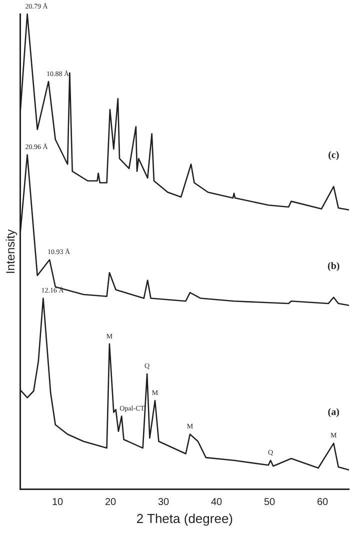 The image size is (350, 535). Describe the element at coordinates (334, 412) in the screenshot. I see `text: (a)` at that location.